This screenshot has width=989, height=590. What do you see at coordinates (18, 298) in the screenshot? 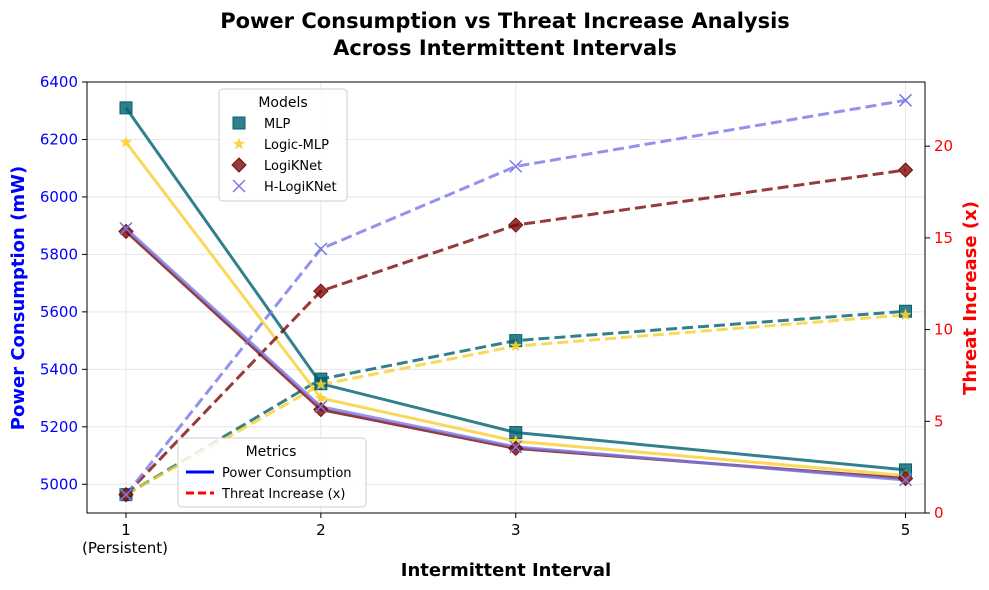
I see `y-axis-label-left: Power Consumption (mW)` at bounding box center [18, 298].